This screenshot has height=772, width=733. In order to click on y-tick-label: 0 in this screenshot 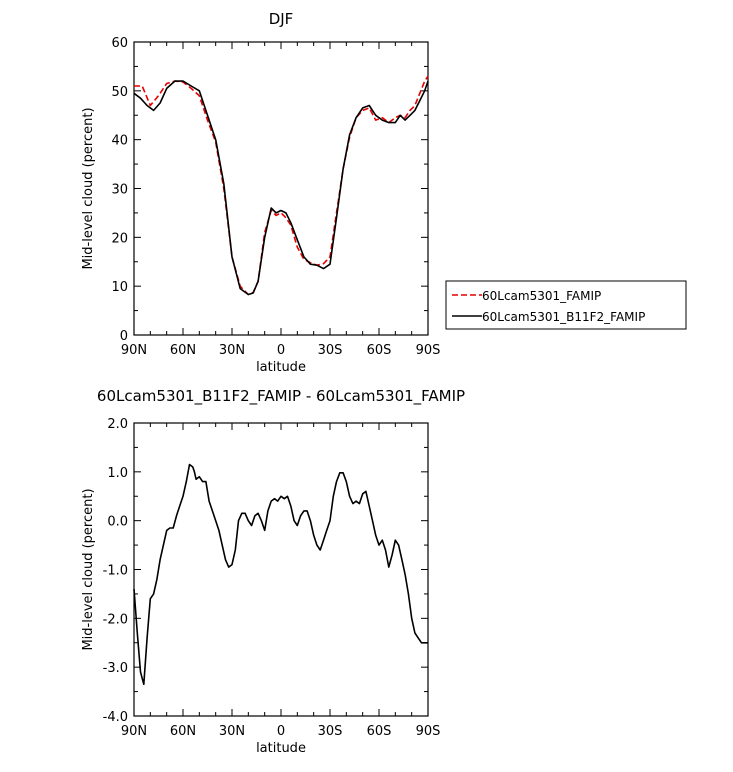, I will do `click(124, 336)`.